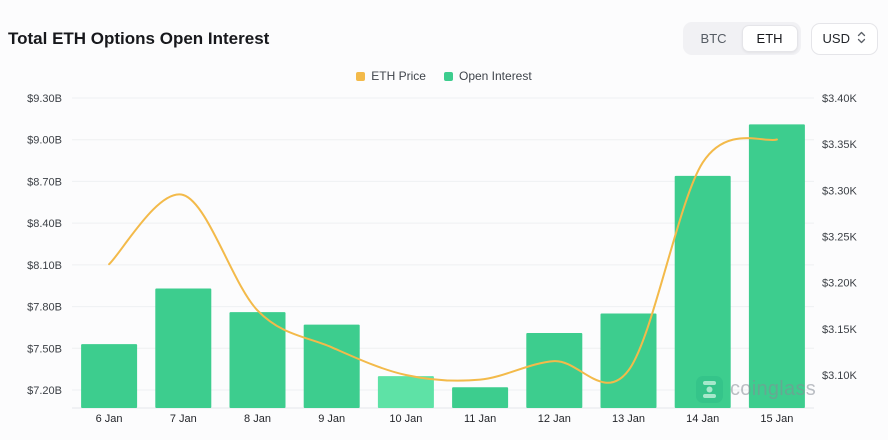 Image resolution: width=888 pixels, height=440 pixels. What do you see at coordinates (495, 76) in the screenshot?
I see `legend-label-open-interest: Open Interest` at bounding box center [495, 76].